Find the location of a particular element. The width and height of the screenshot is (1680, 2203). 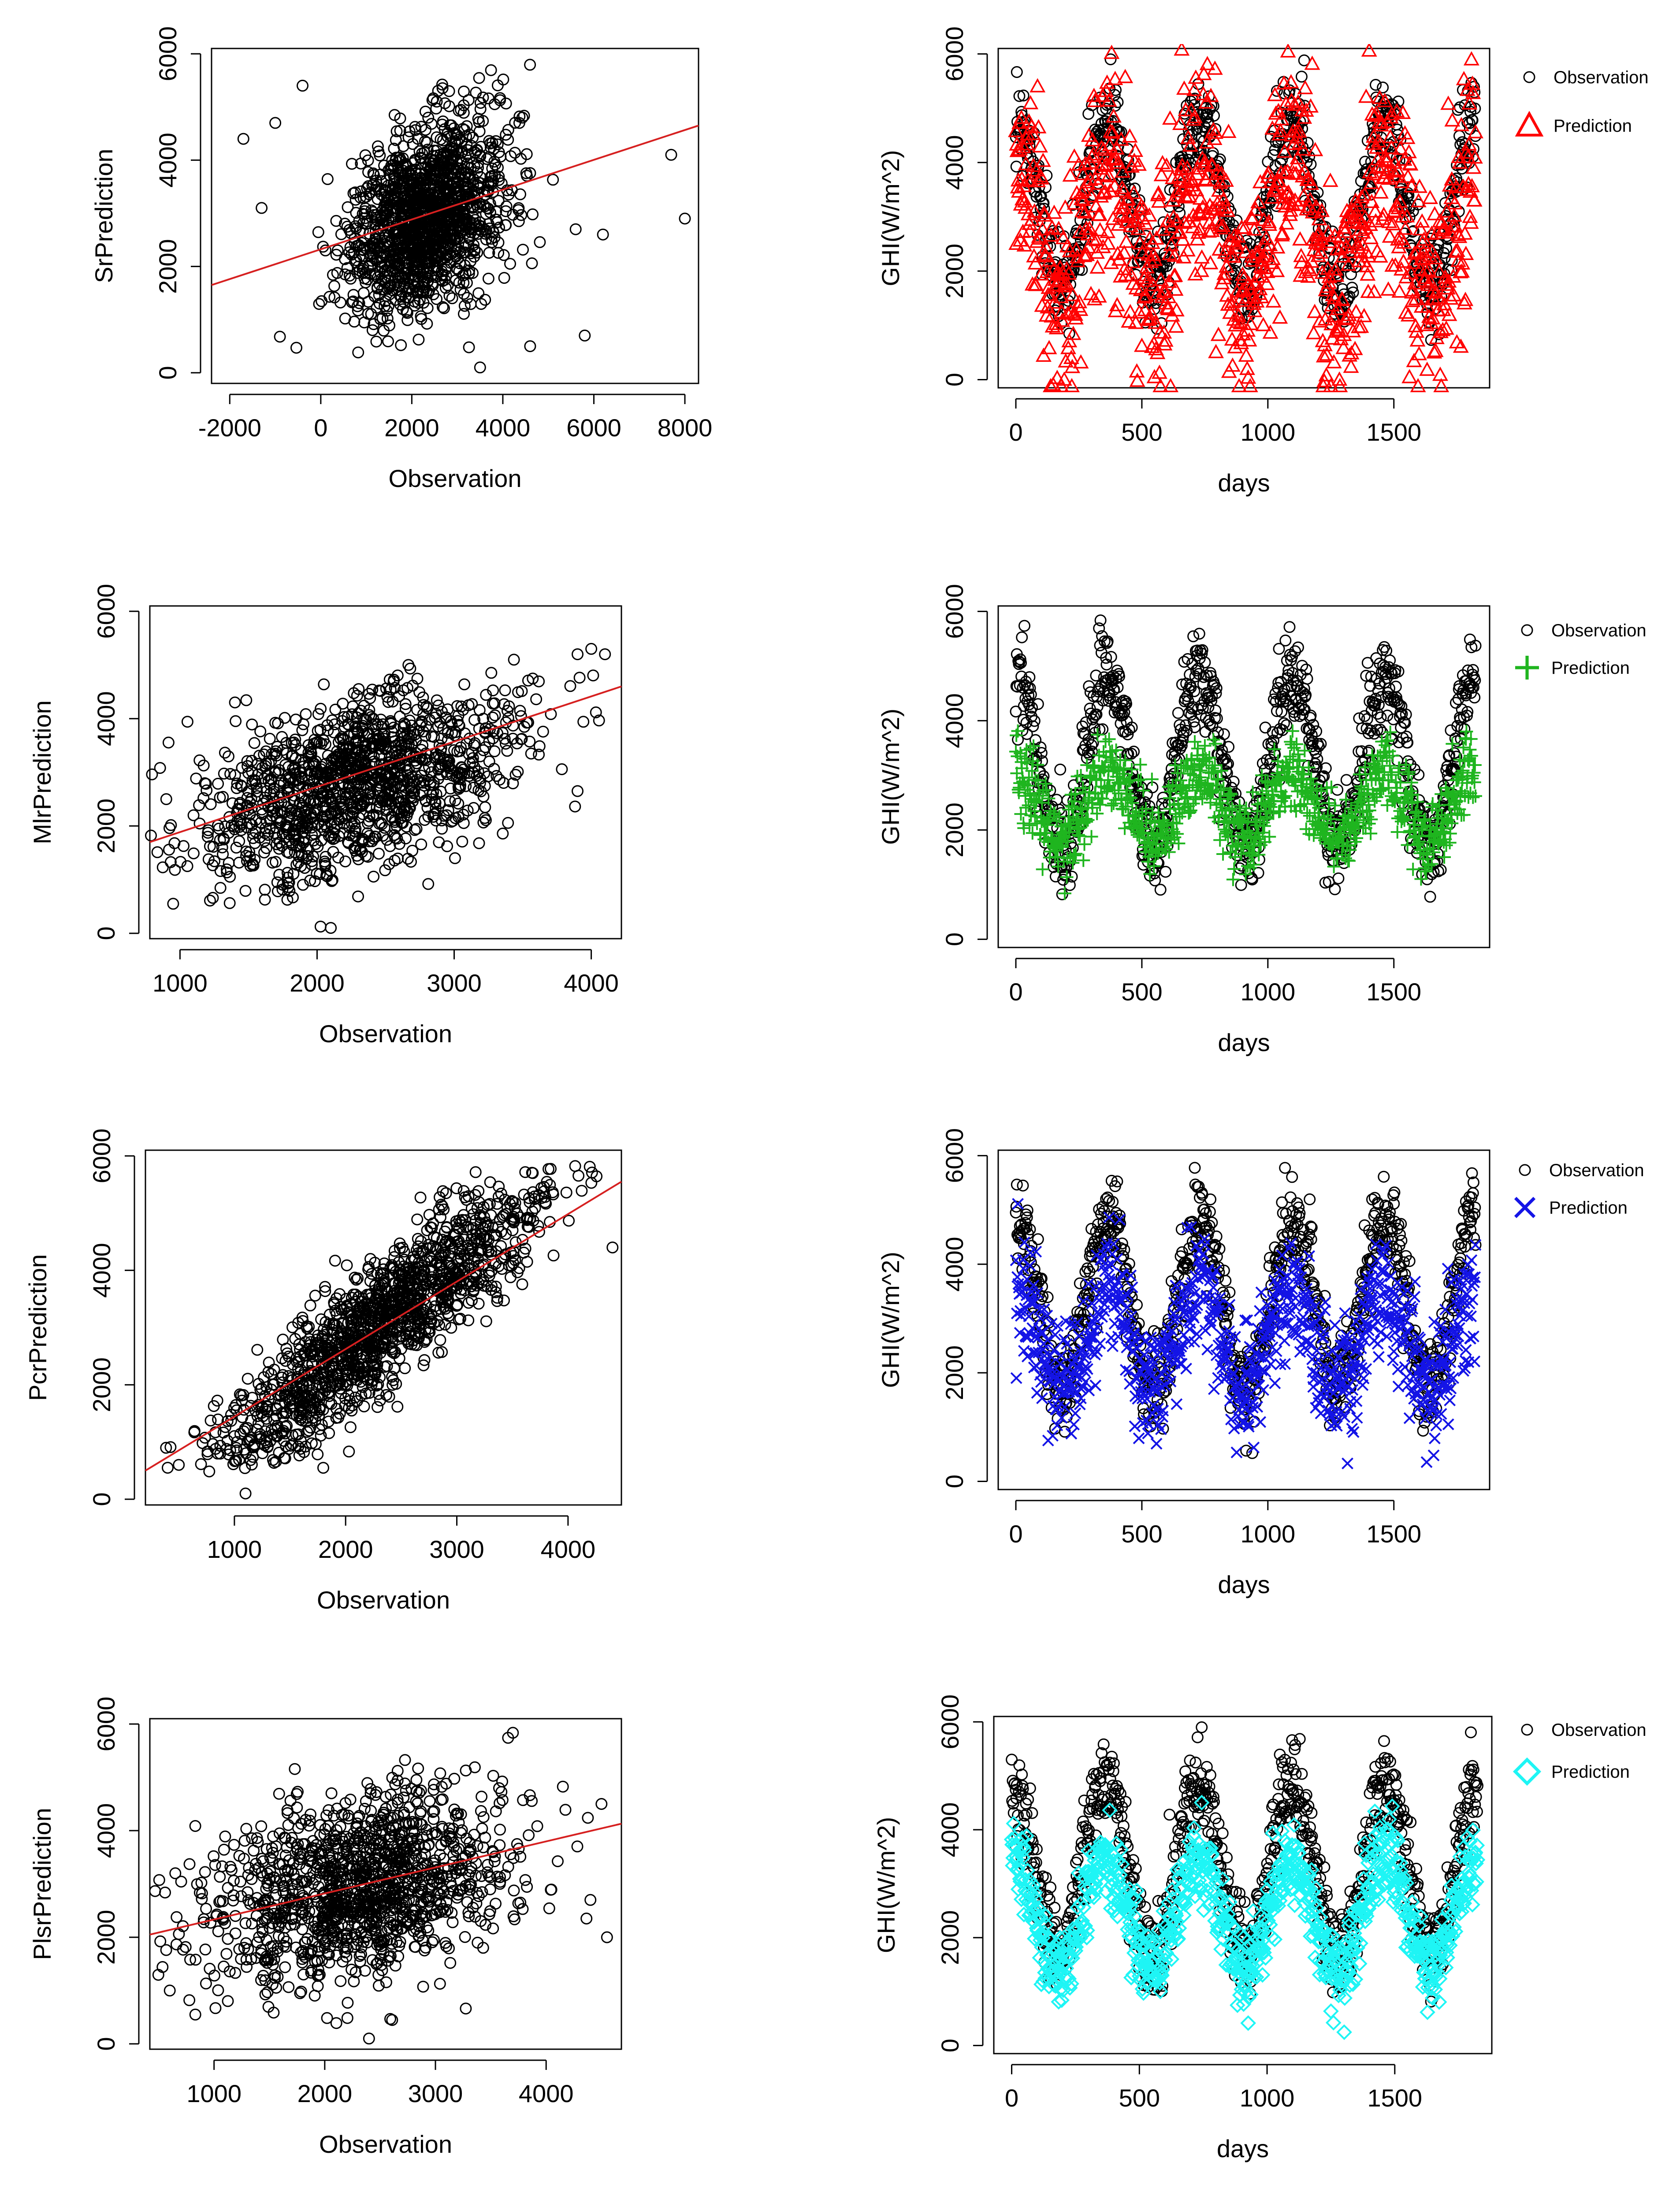

observation-points is located at coordinates (464, 216).